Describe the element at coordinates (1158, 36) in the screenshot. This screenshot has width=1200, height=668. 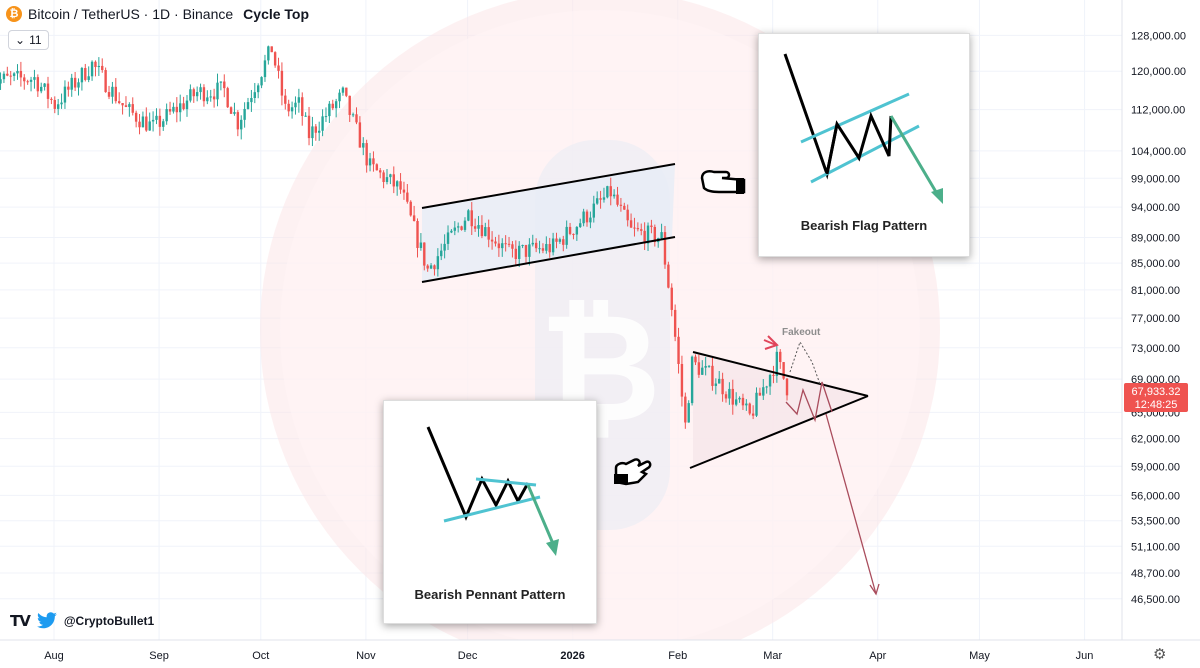
I see `y-tick-label: 128,000.00` at that location.